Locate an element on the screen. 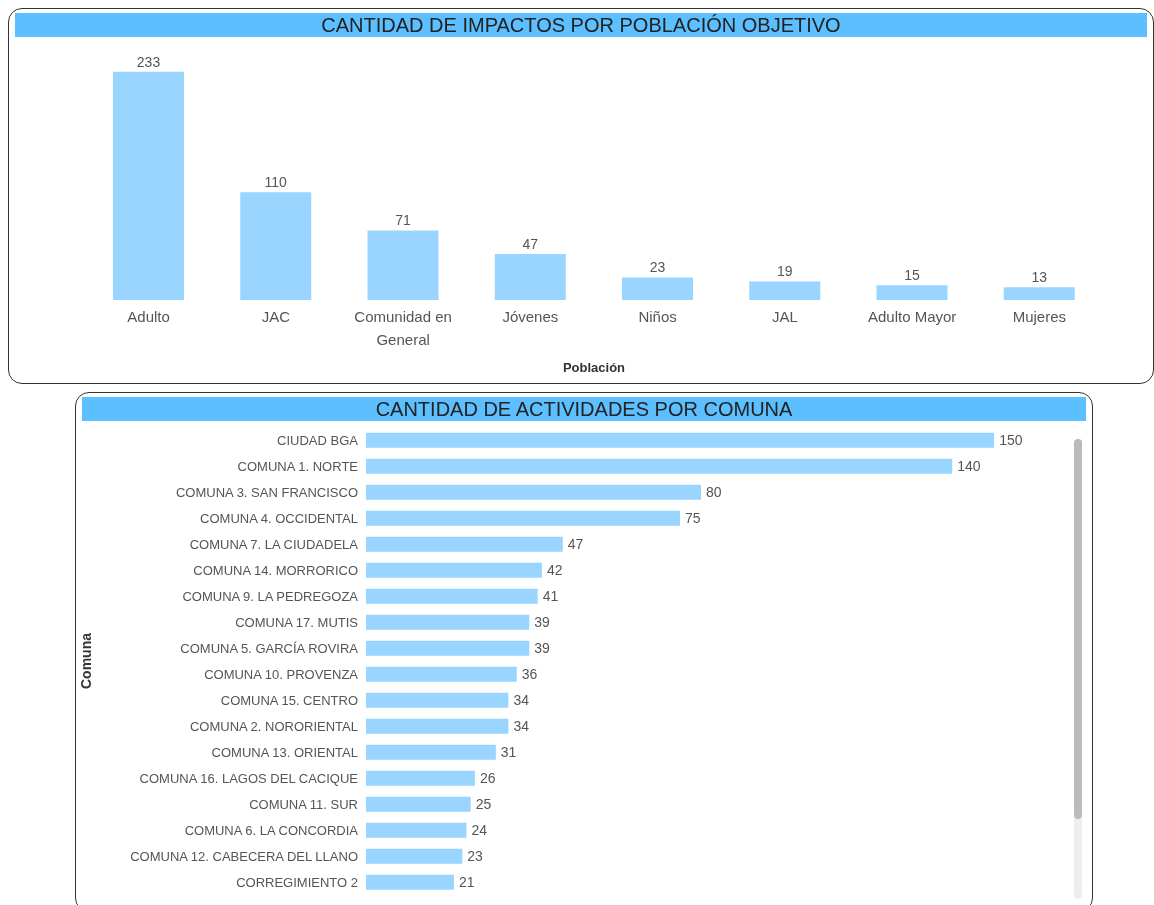  data-label: 110 is located at coordinates (276, 182).